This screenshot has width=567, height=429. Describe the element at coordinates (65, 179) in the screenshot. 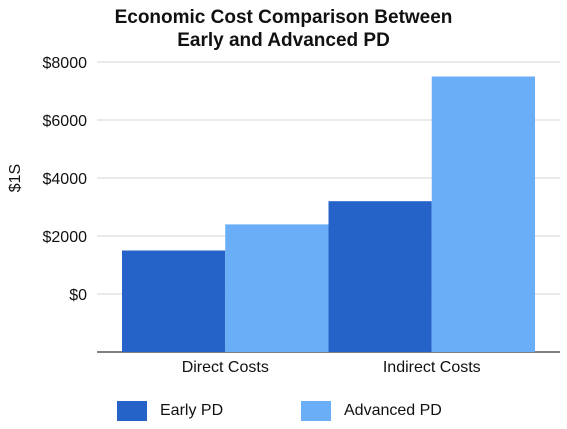

I see `y-tick-label: $4000` at that location.